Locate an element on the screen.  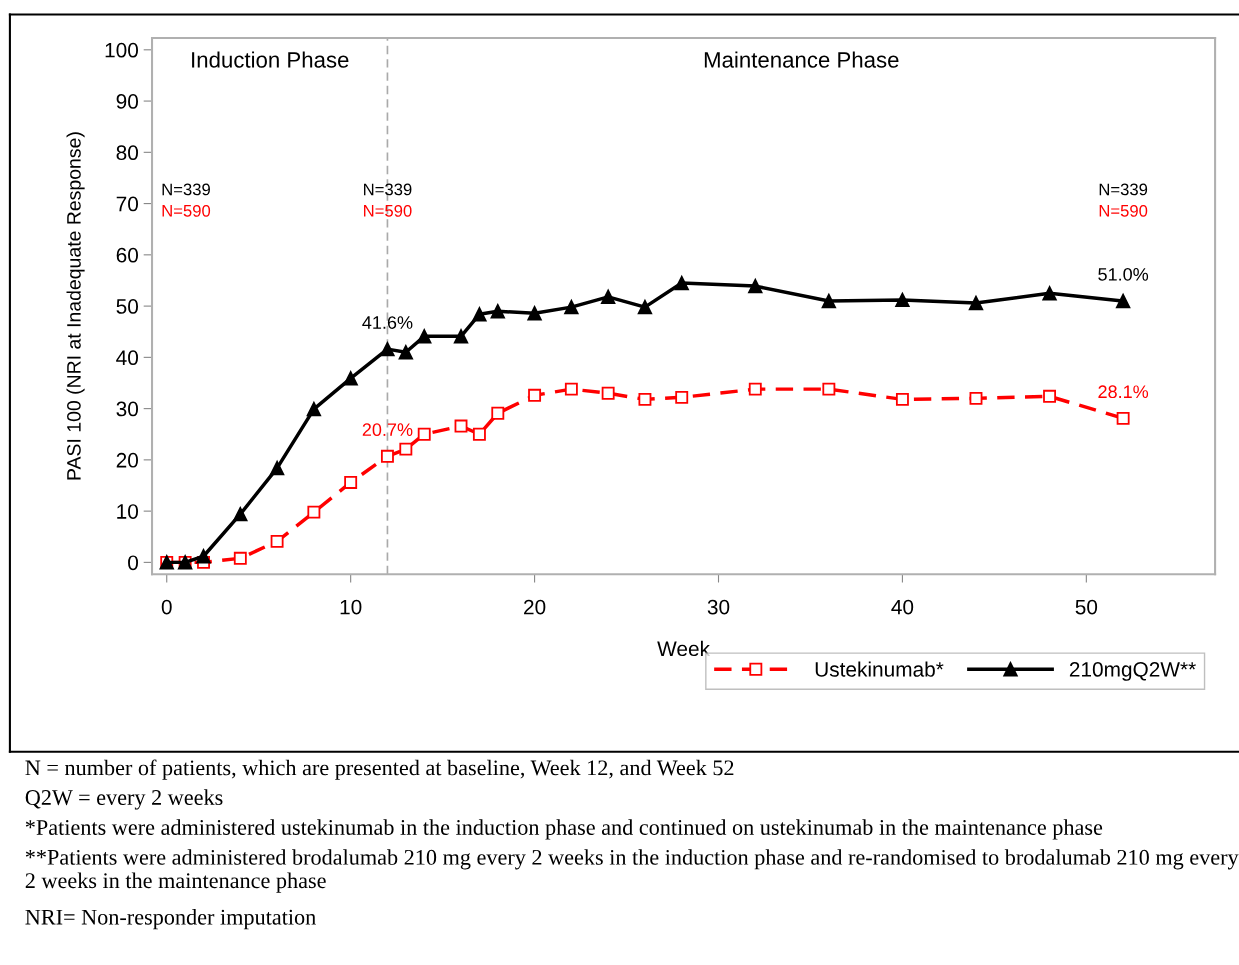
annotation: Induction Phase is located at coordinates (270, 59).